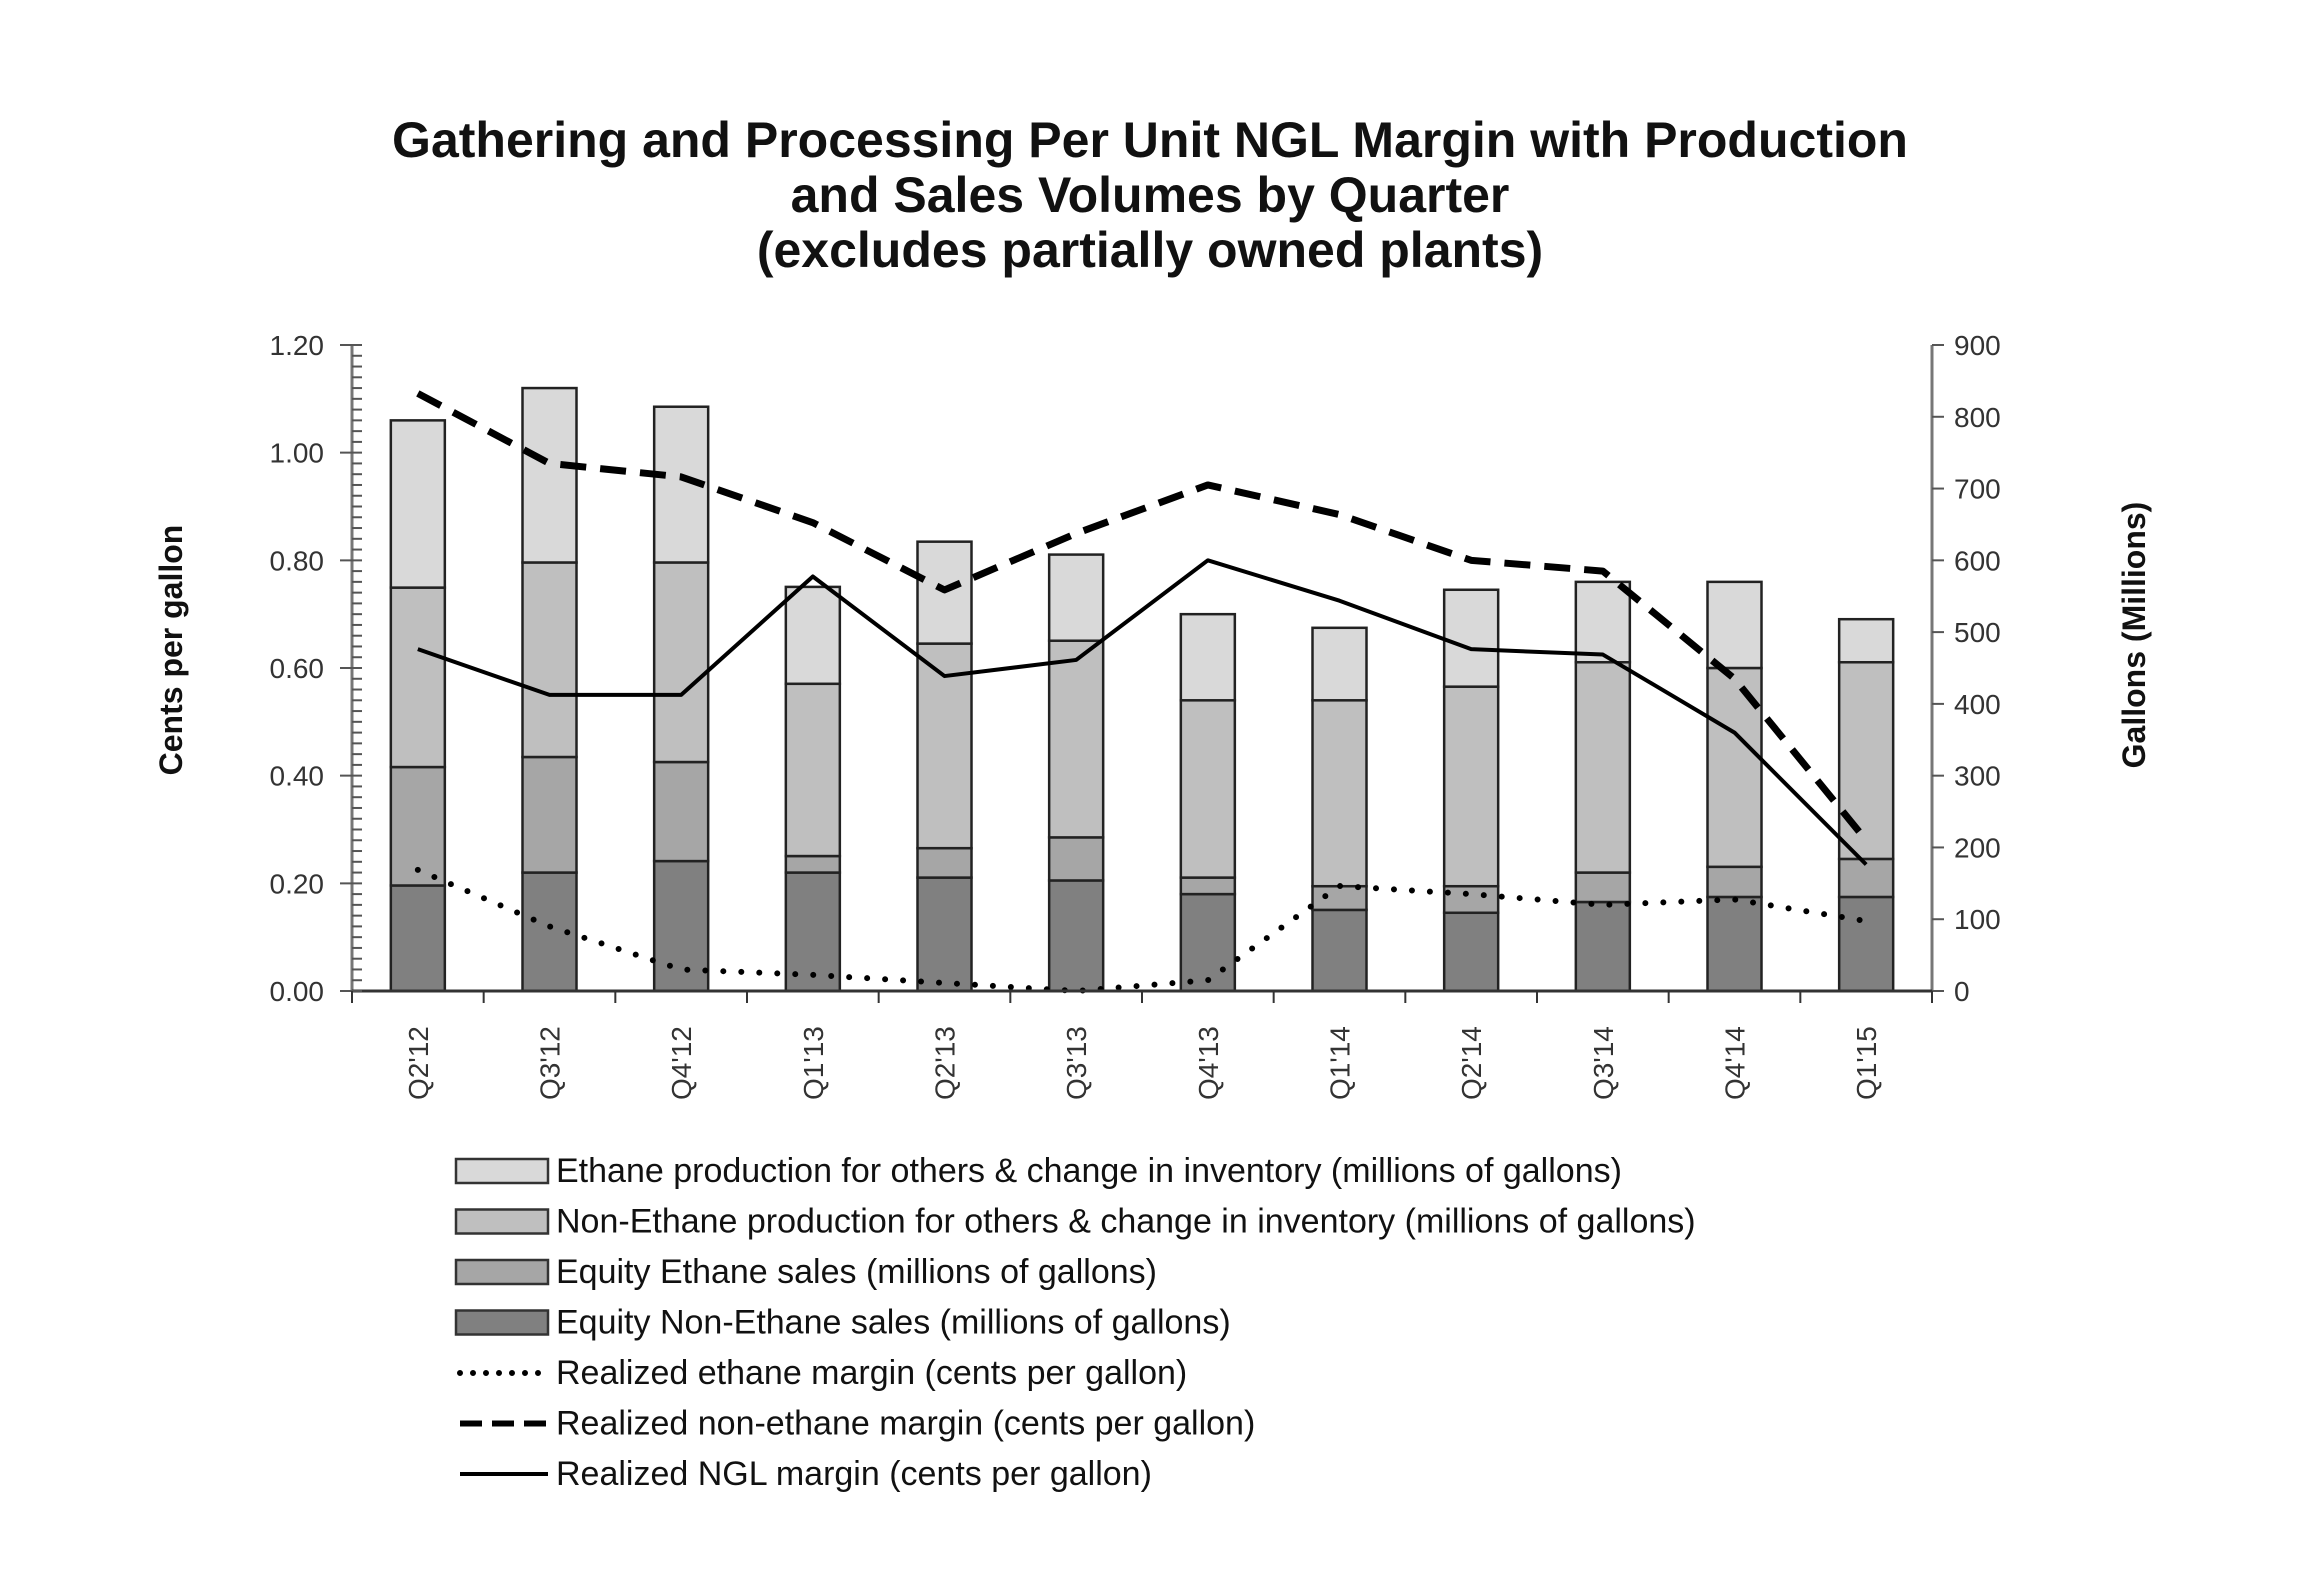  What do you see at coordinates (681, 1063) in the screenshot?
I see `x-tick-label: Q4'12` at bounding box center [681, 1063].